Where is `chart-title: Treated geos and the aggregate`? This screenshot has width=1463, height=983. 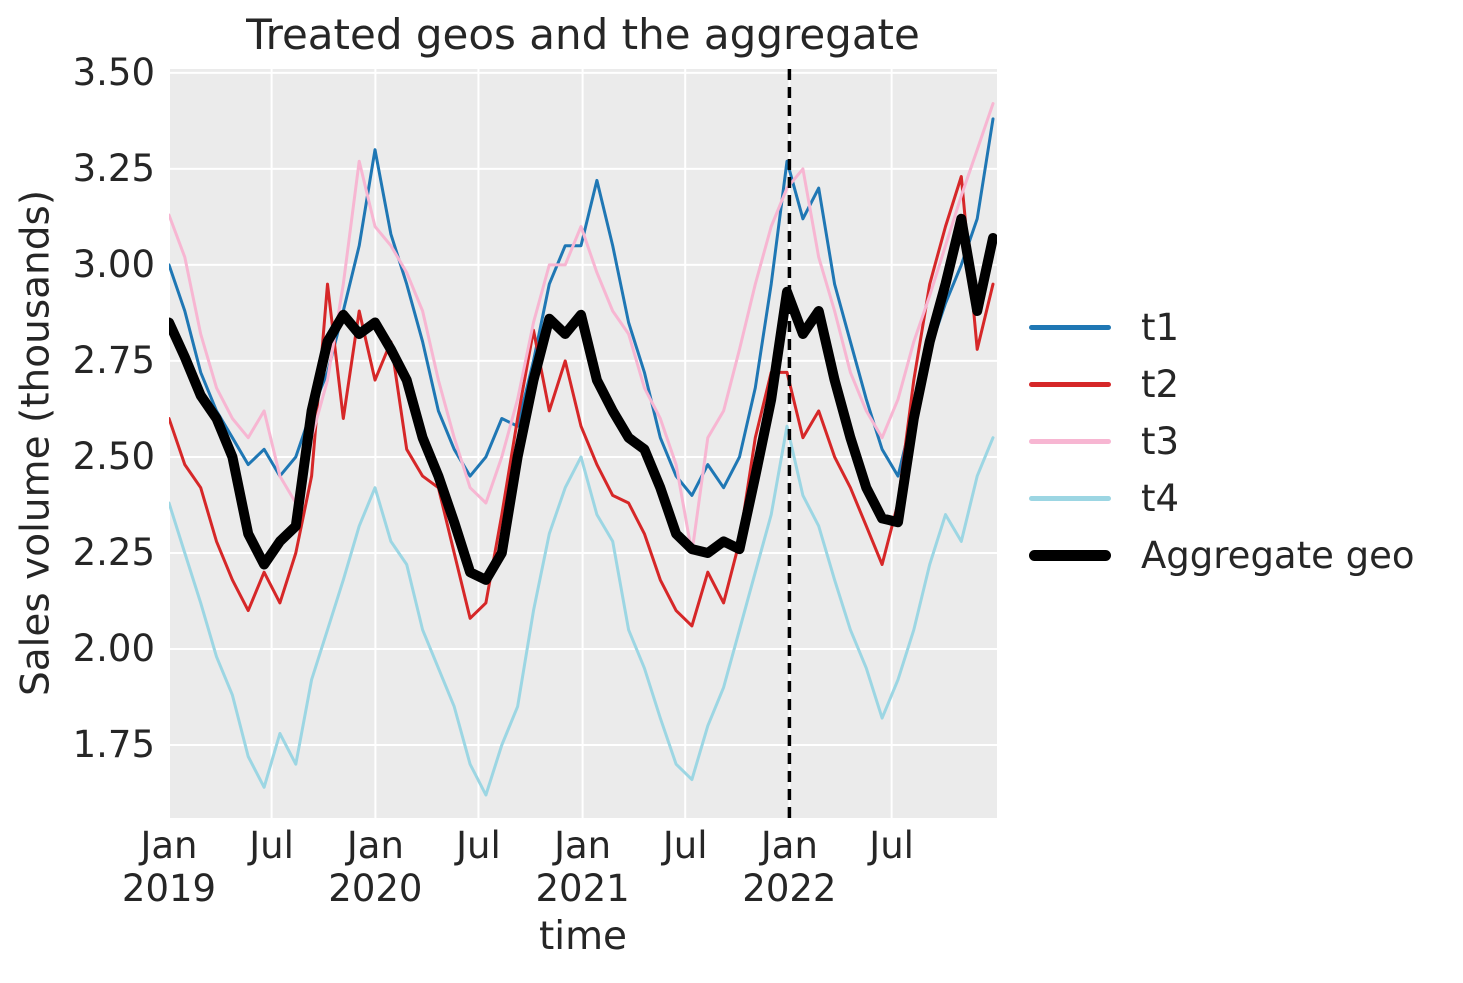
chart-title: Treated geos and the aggregate is located at coordinates (583, 34).